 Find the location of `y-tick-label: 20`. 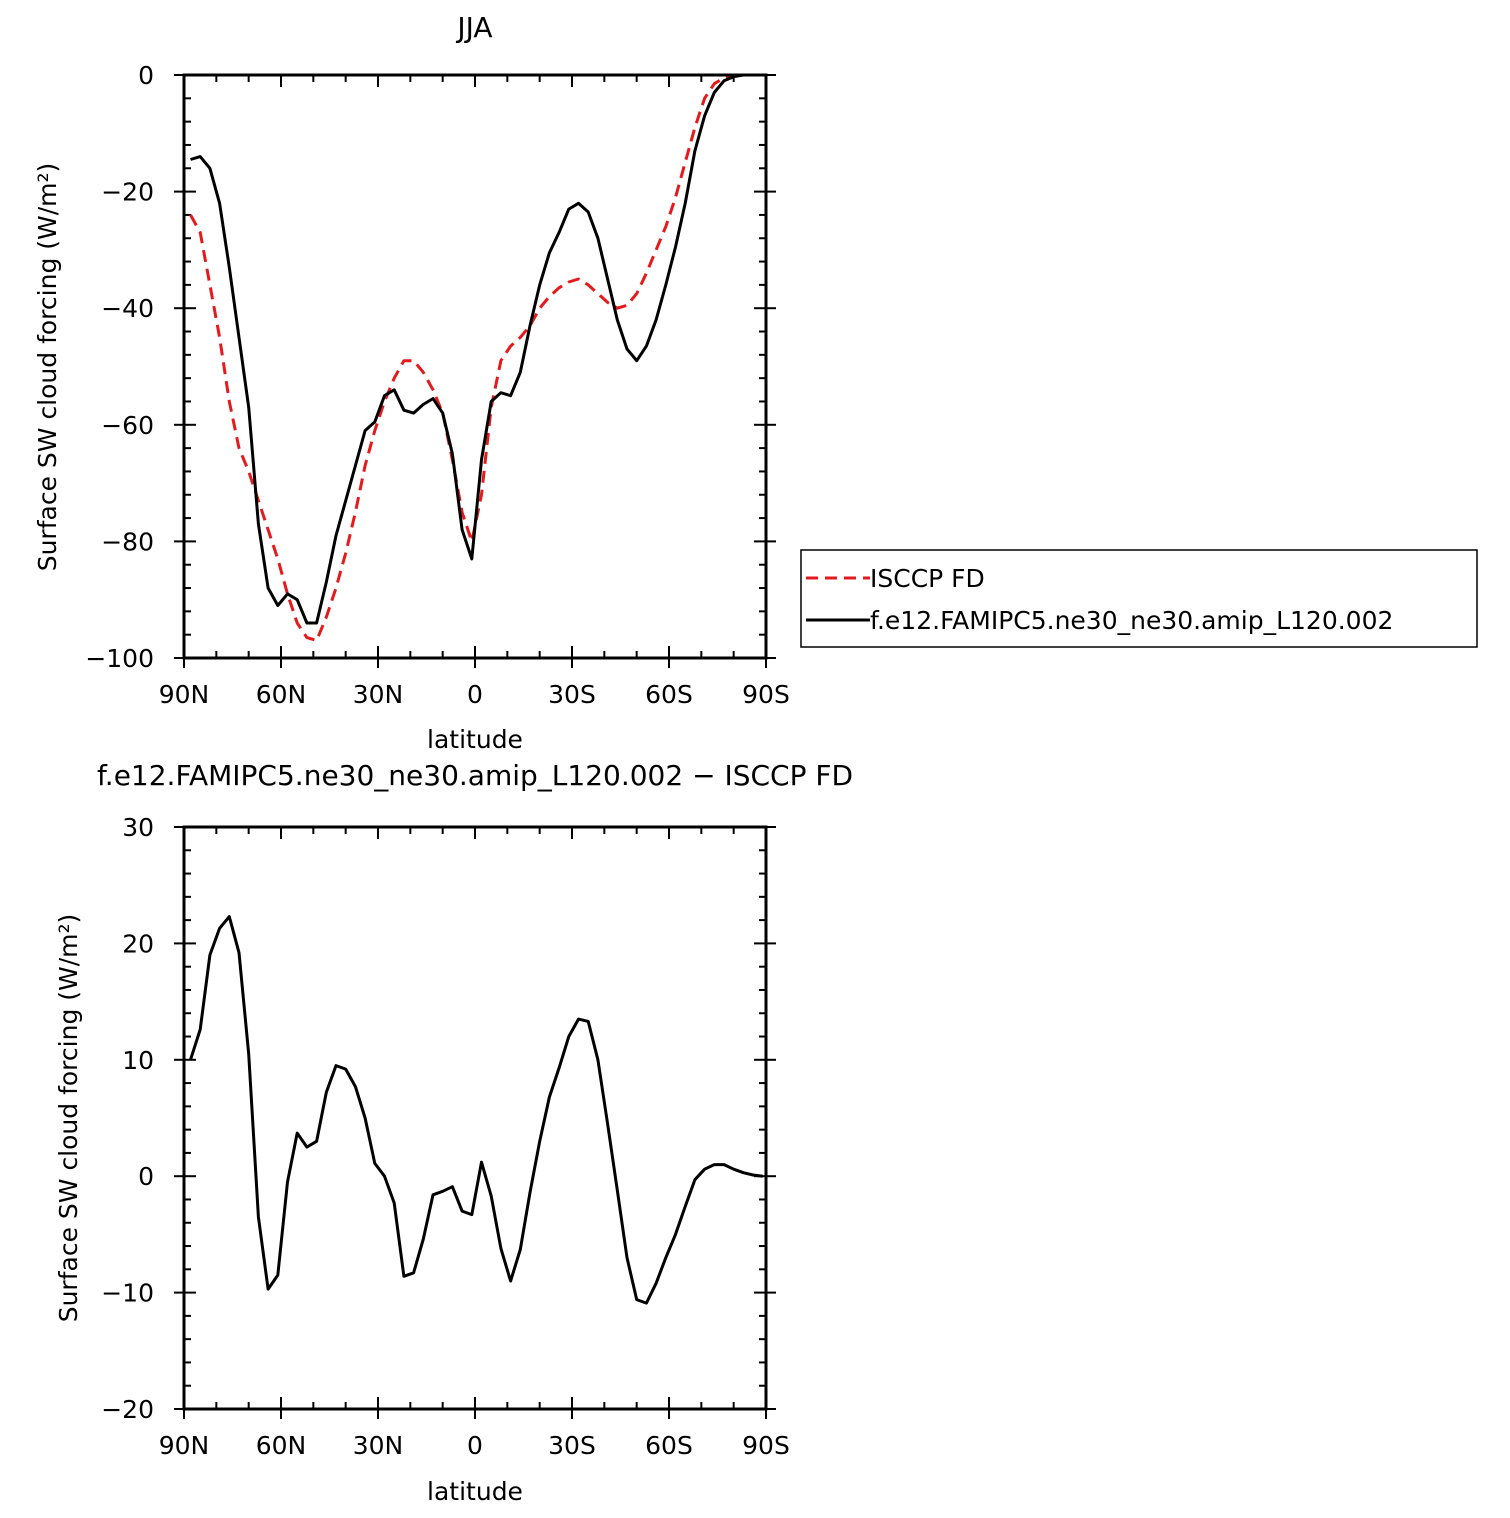

y-tick-label: 20 is located at coordinates (138, 943).